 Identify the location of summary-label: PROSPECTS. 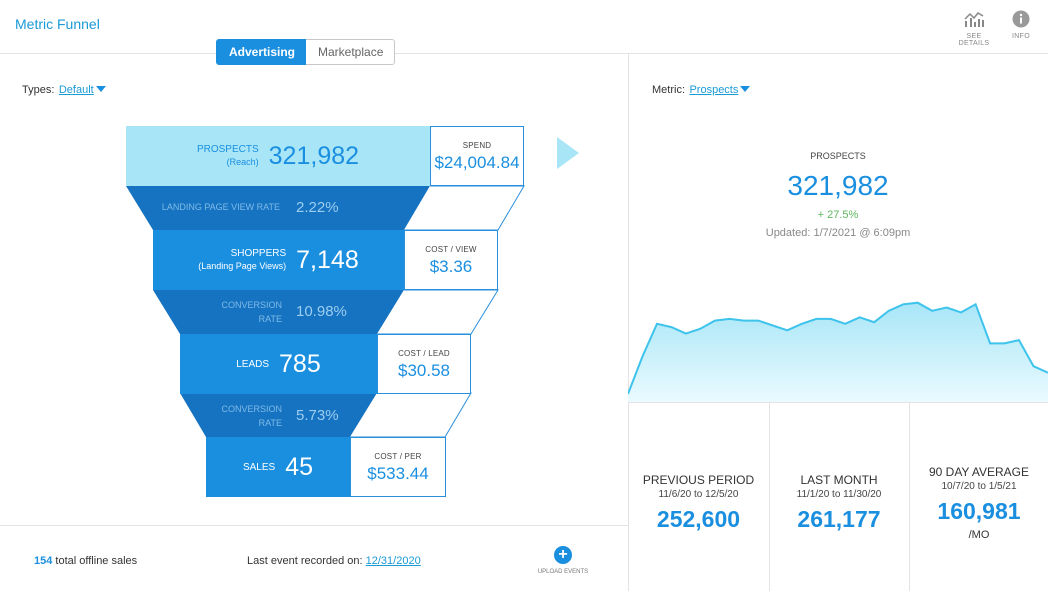
(838, 156).